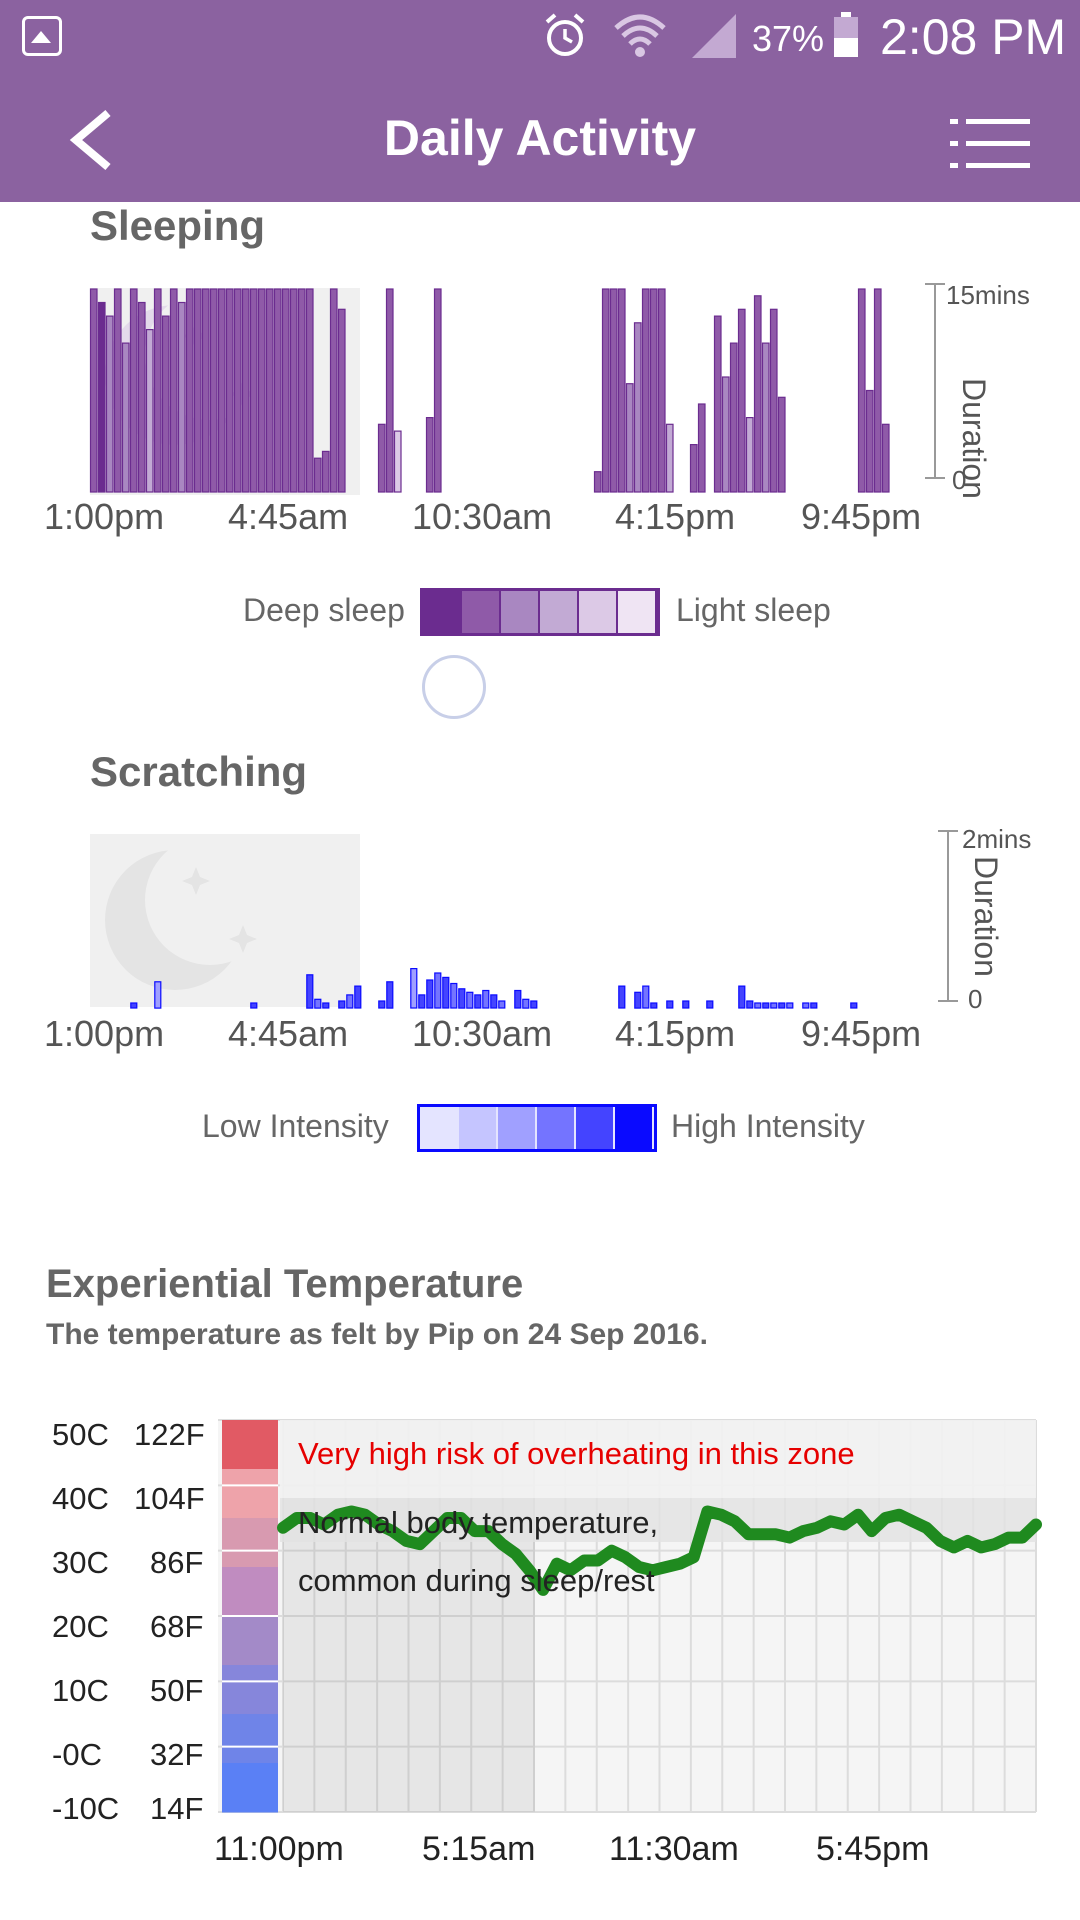 This screenshot has height=1920, width=1080. What do you see at coordinates (768, 1126) in the screenshot?
I see `scratch-legend-high: High Intensity` at bounding box center [768, 1126].